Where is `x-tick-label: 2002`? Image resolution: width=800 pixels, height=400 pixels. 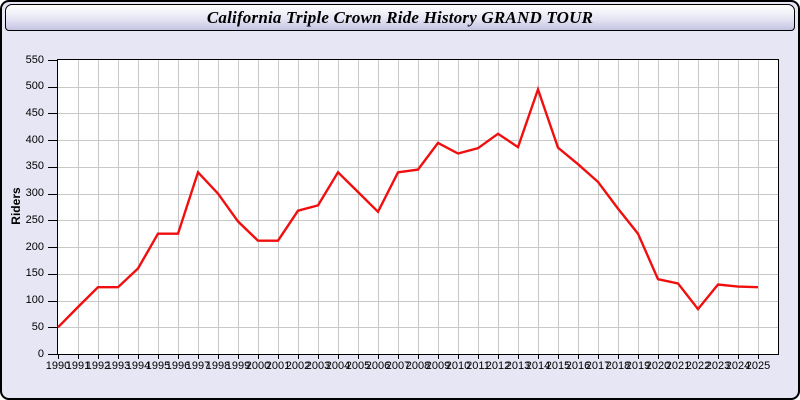 x-tick-label: 2002 is located at coordinates (298, 366).